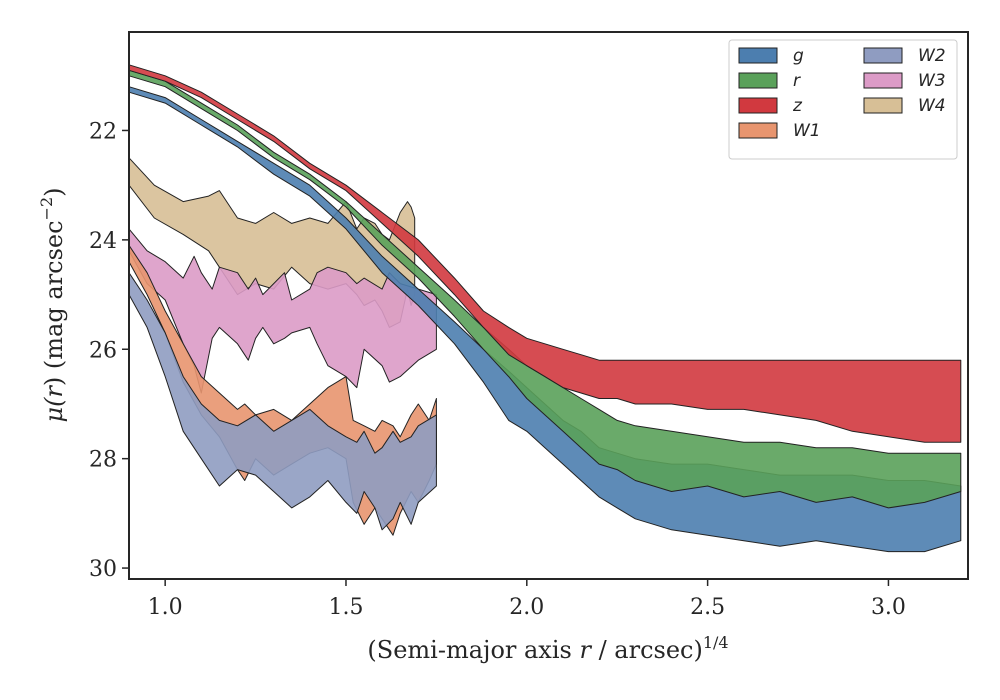 The height and width of the screenshot is (700, 1000). I want to click on legend-swatch-w4, so click(883, 105).